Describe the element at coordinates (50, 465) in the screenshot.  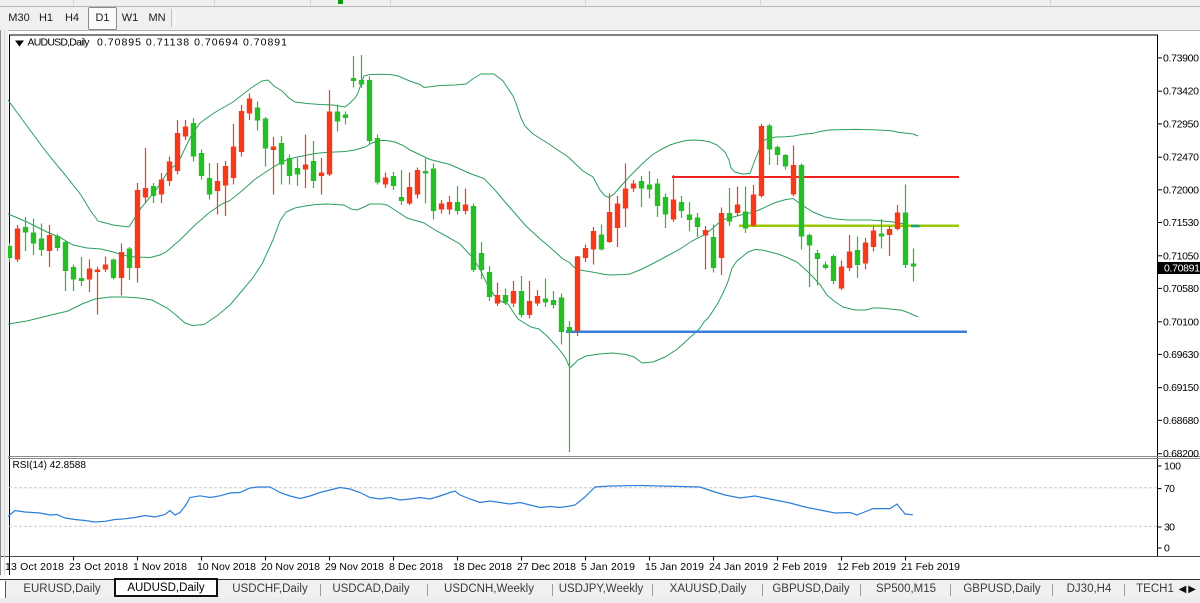
I see `svg-text: RSI(14) 42.8588` at that location.